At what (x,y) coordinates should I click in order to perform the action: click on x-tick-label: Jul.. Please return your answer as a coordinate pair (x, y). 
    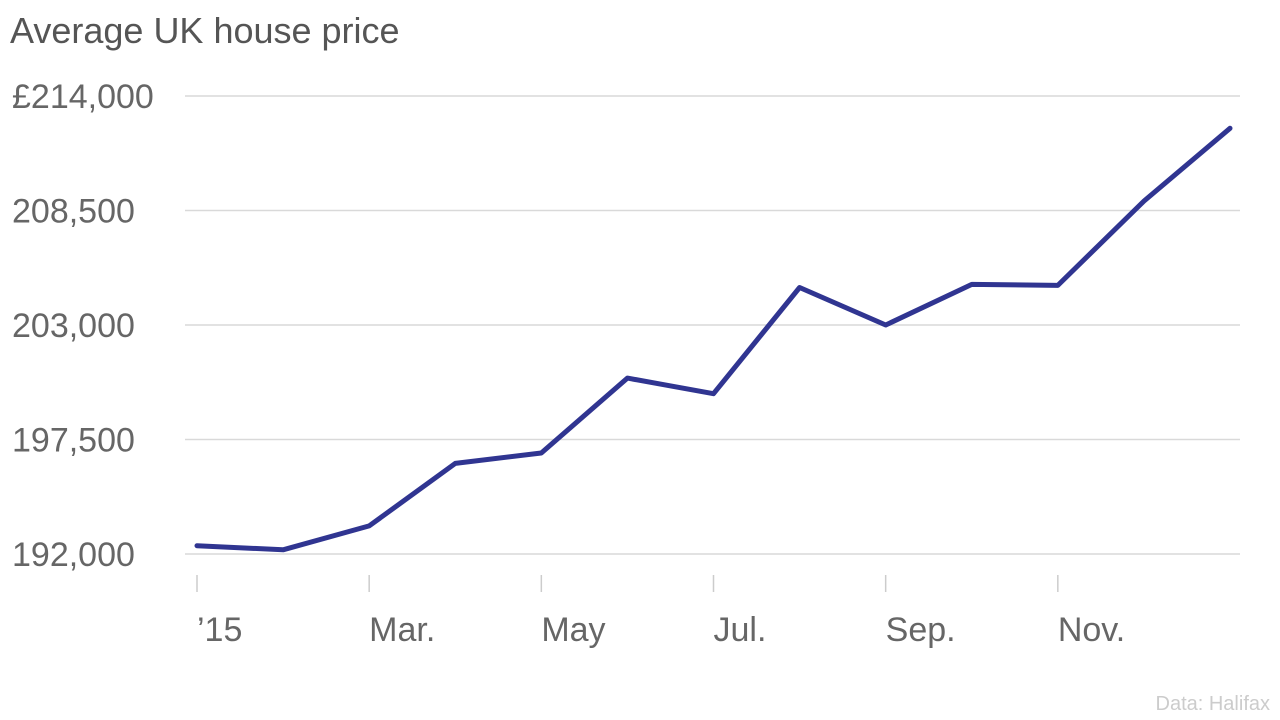
    Looking at the image, I should click on (740, 630).